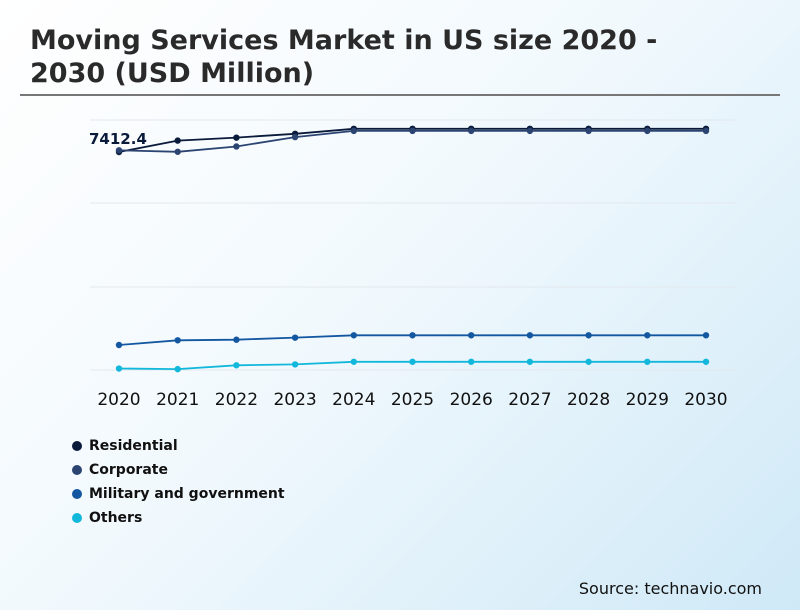  I want to click on legend-label: Corporate, so click(128, 470).